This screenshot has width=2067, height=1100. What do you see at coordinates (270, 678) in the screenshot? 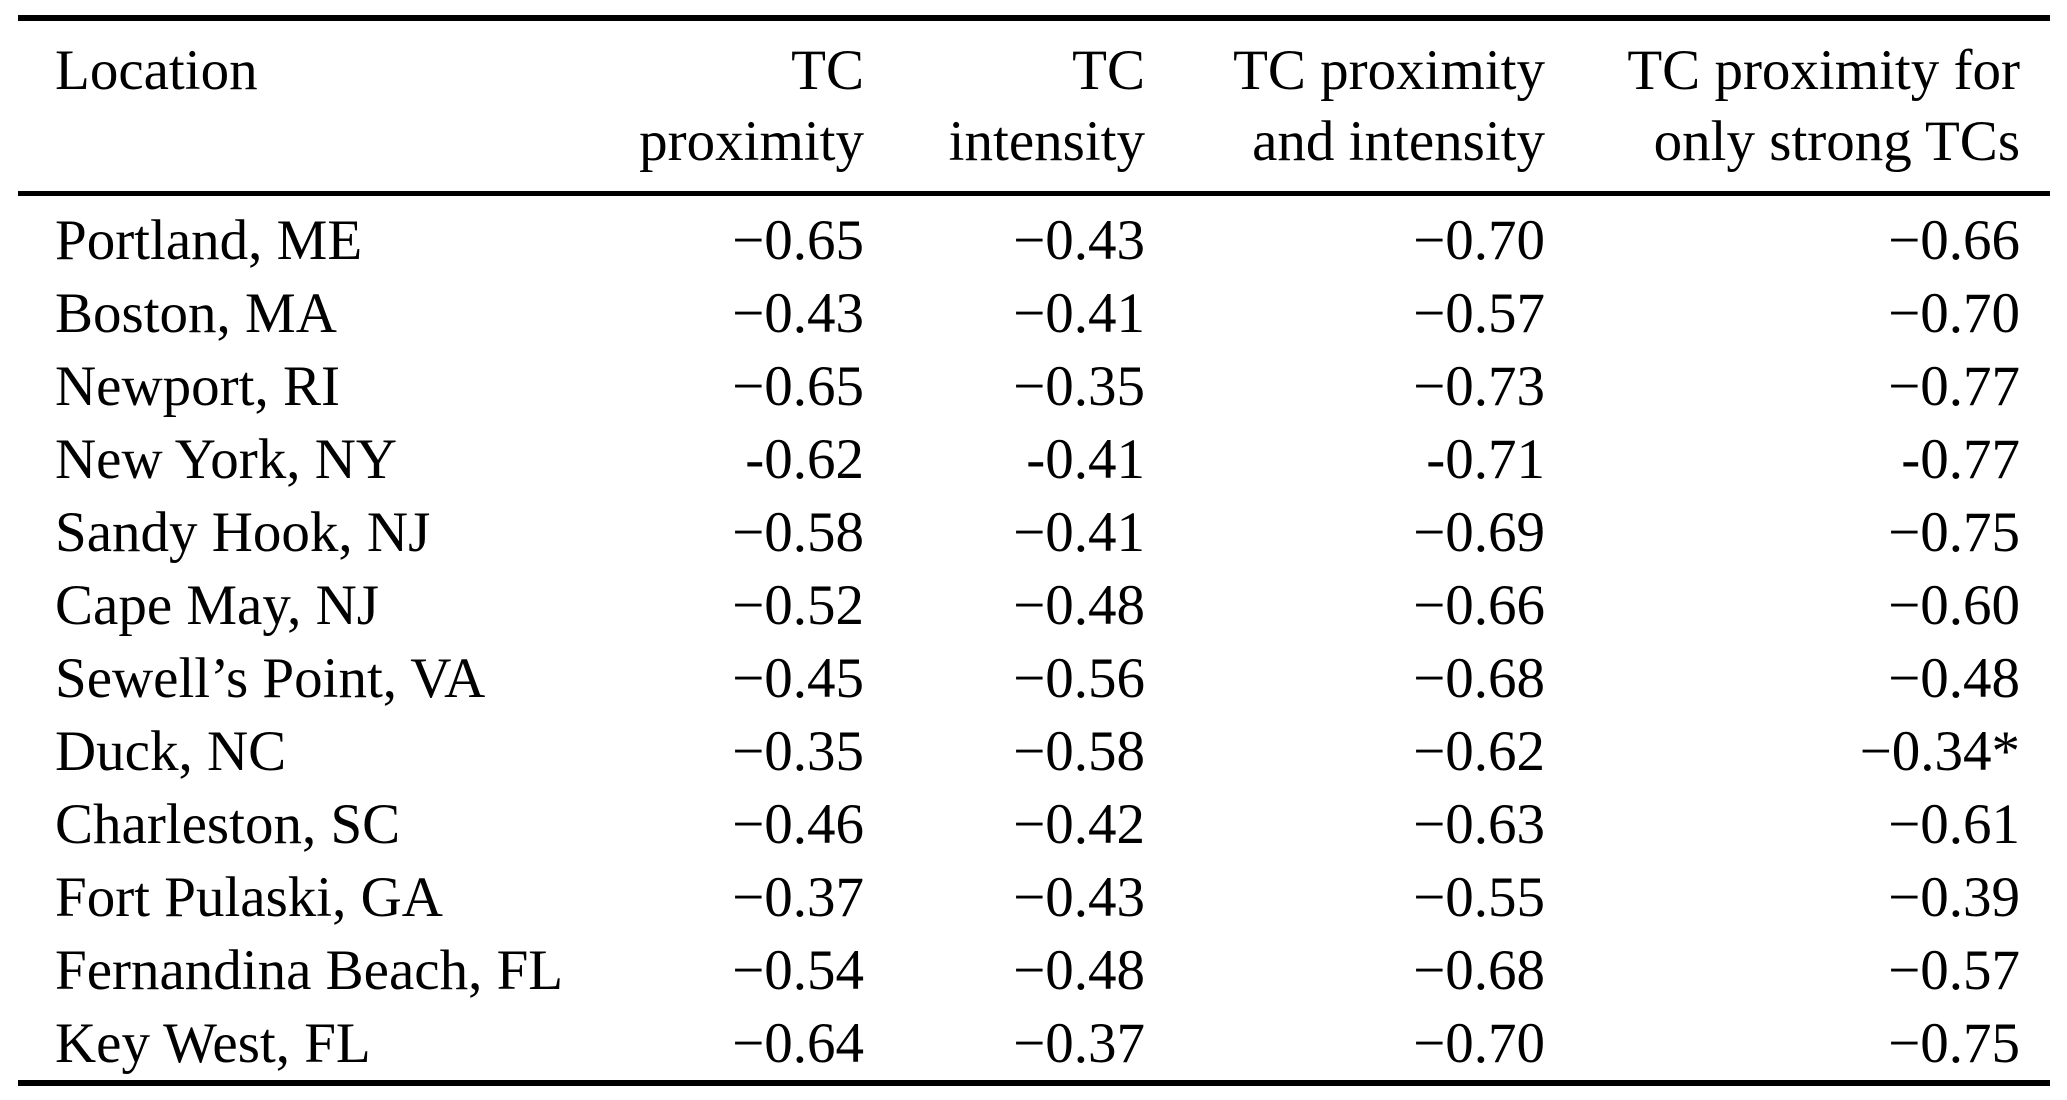
I see `cell-location: Sewell’s Point, VA` at bounding box center [270, 678].